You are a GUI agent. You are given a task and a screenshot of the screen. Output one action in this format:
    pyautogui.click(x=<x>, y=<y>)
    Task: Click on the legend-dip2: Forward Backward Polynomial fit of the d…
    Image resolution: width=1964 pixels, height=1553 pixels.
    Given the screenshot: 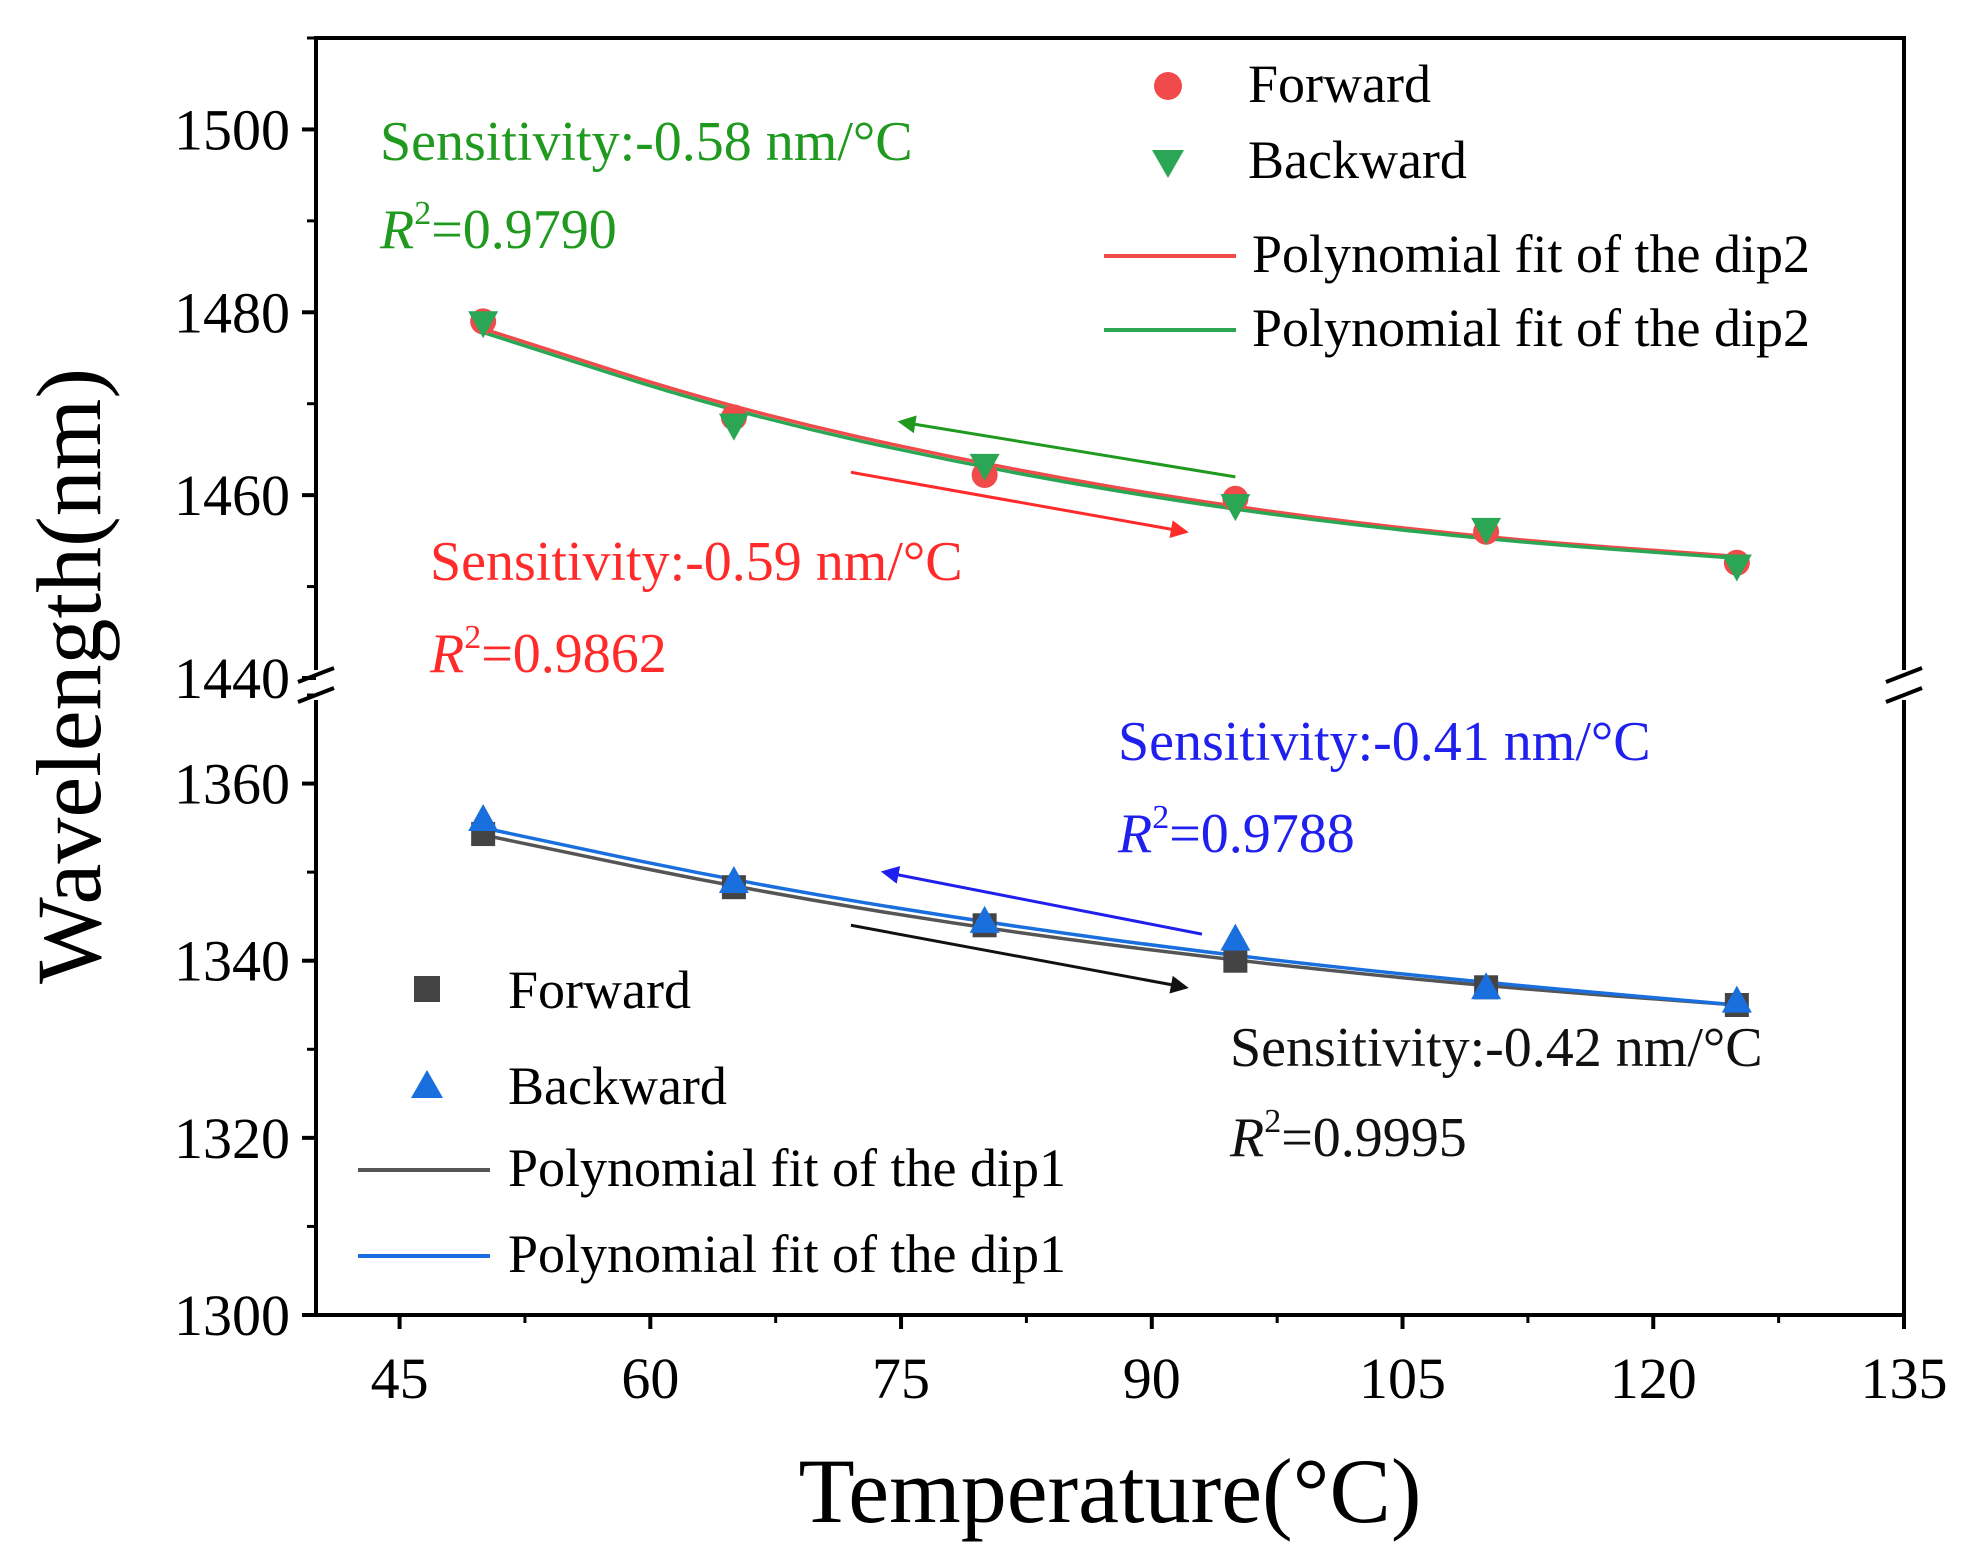 What is the action you would take?
    pyautogui.click(x=1457, y=206)
    